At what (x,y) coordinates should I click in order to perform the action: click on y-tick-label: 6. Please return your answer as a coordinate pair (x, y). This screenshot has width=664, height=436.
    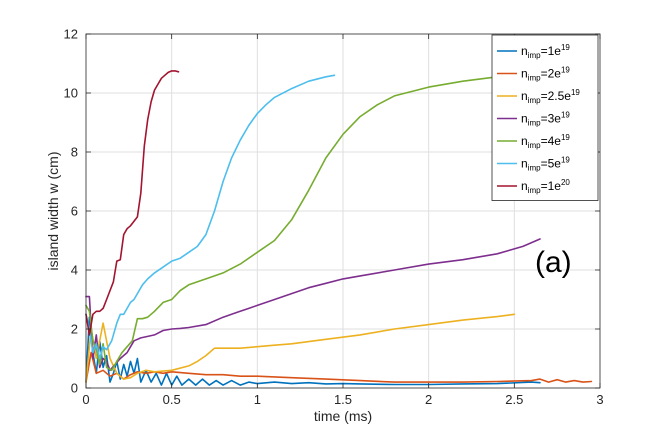
    Looking at the image, I should click on (74, 211).